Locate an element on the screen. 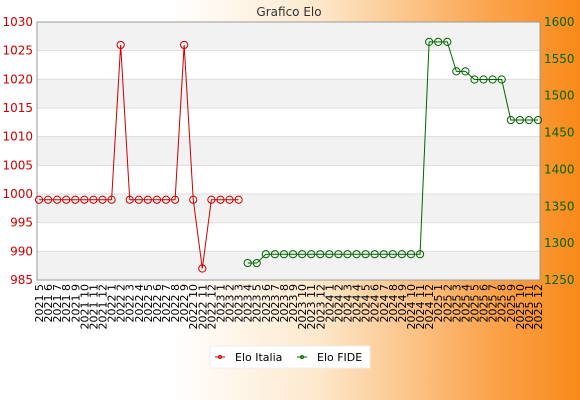  x-tick-label: 2024 8 is located at coordinates (393, 303).